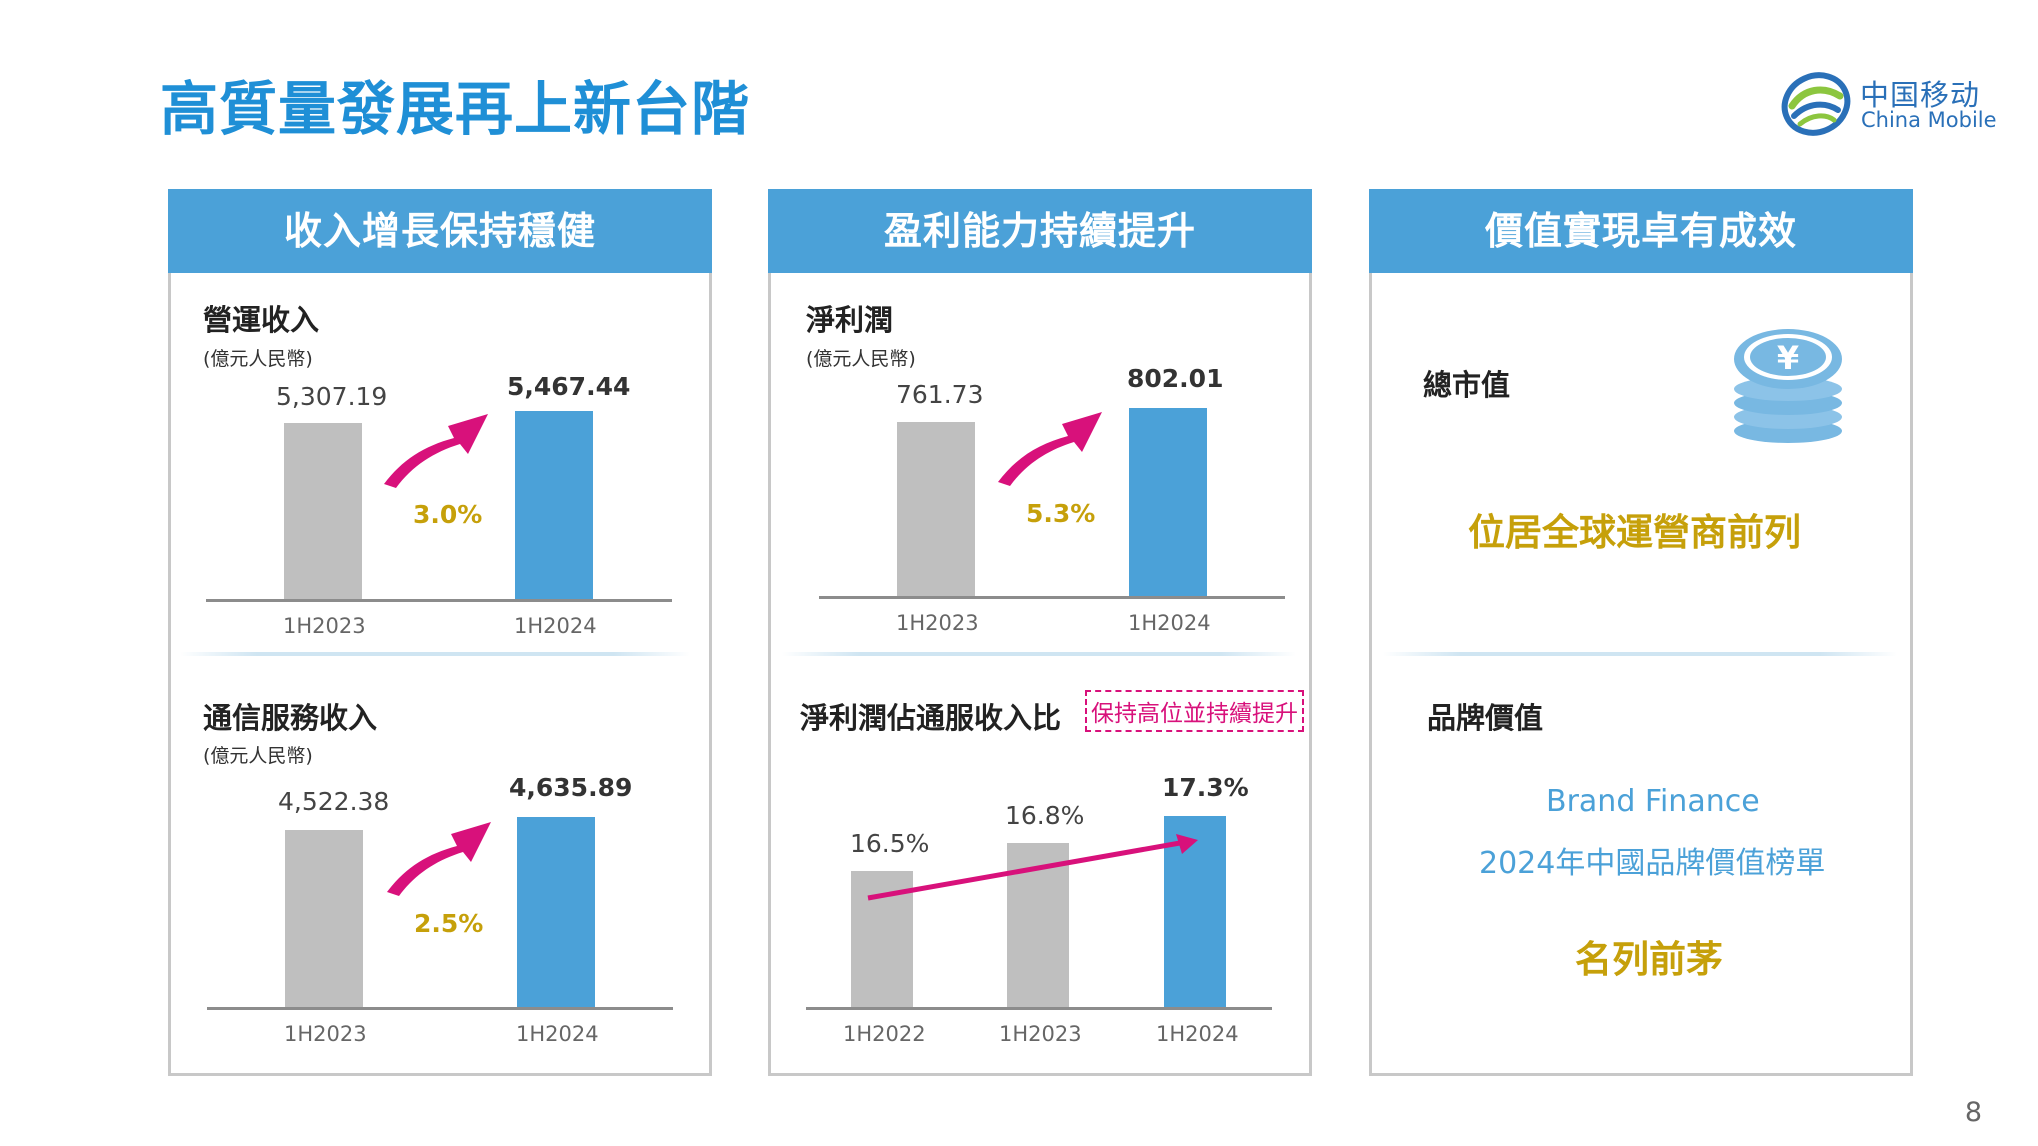 This screenshot has height=1146, width=2038. Describe the element at coordinates (448, 514) in the screenshot. I see `growth-label: 3.0%` at that location.